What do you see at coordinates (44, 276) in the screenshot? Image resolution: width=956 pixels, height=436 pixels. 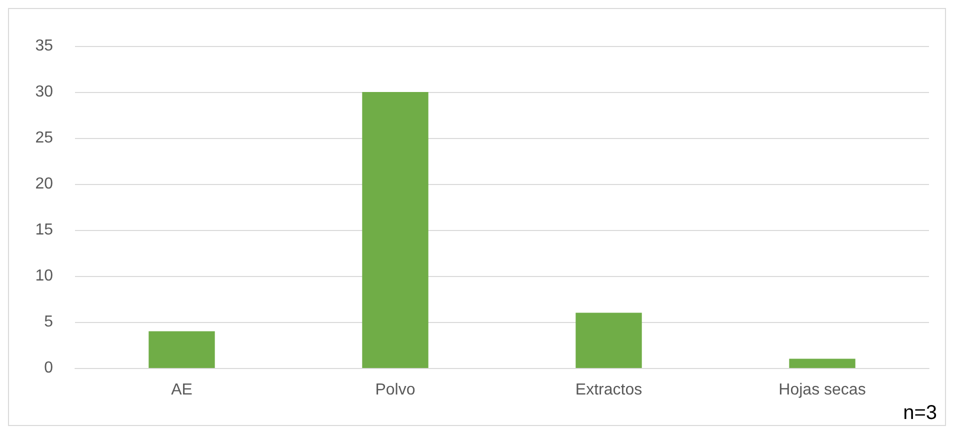 I see `y-tick-label: 10` at bounding box center [44, 276].